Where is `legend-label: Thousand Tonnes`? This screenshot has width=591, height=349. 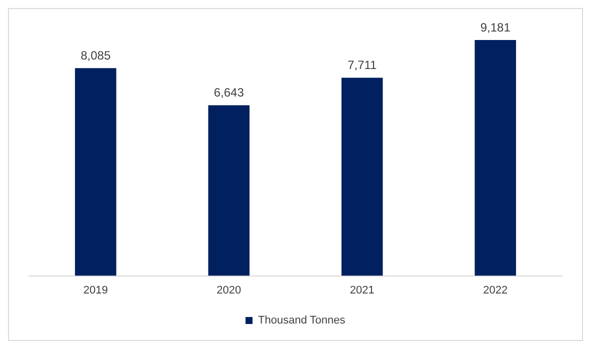
legend-label: Thousand Tonnes is located at coordinates (302, 320).